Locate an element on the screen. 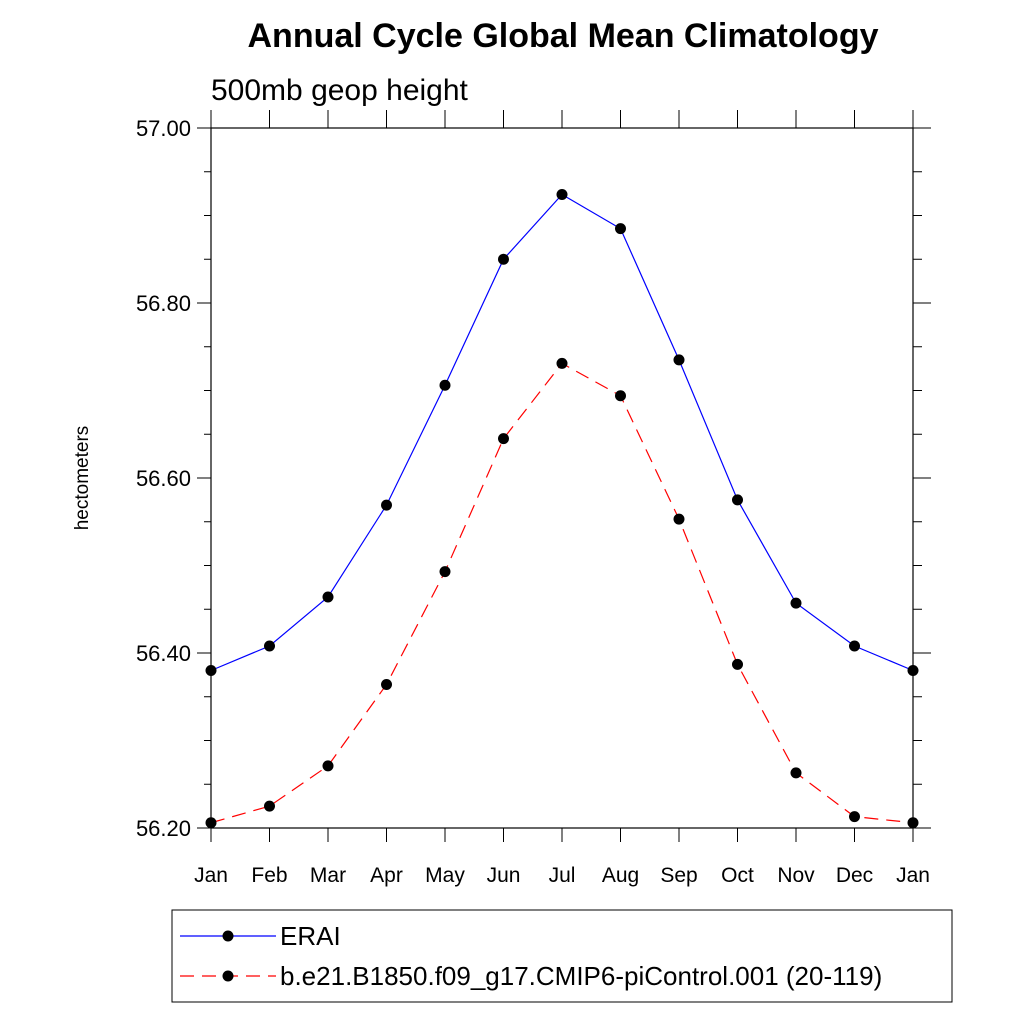 The width and height of the screenshot is (1024, 1024). x-tick-label: Feb is located at coordinates (269, 875).